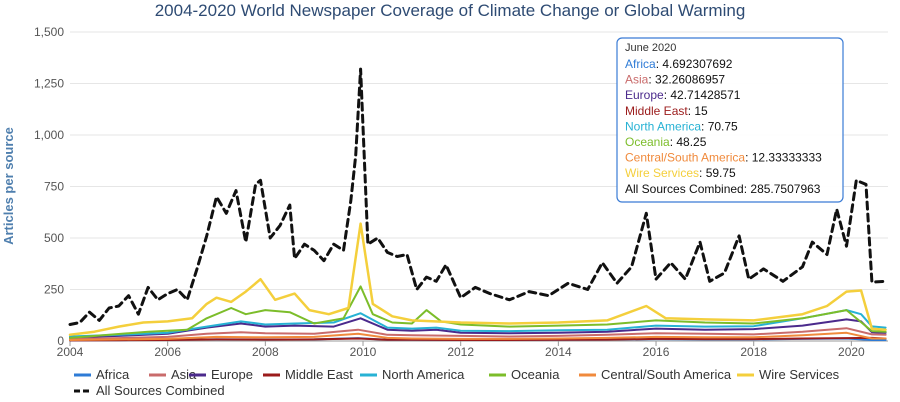  What do you see at coordinates (558, 352) in the screenshot?
I see `x-tick-label: 2014` at bounding box center [558, 352].